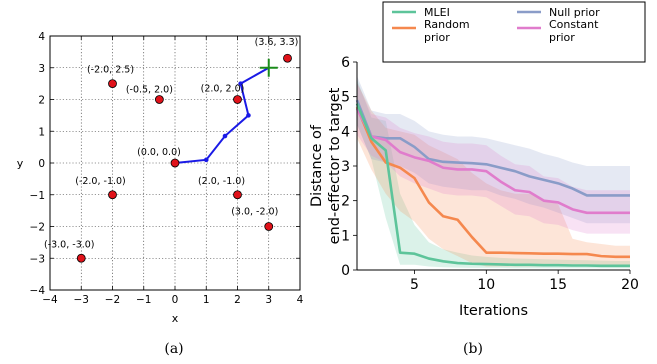  What do you see at coordinates (335, 165) in the screenshot?
I see `y-axis-label-line: end-effector to target` at bounding box center [335, 165].